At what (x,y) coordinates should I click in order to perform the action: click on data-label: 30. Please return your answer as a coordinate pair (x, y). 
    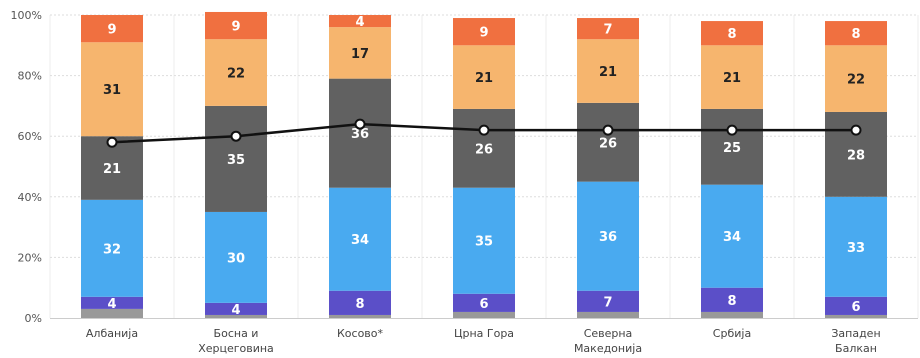
    Looking at the image, I should click on (236, 258).